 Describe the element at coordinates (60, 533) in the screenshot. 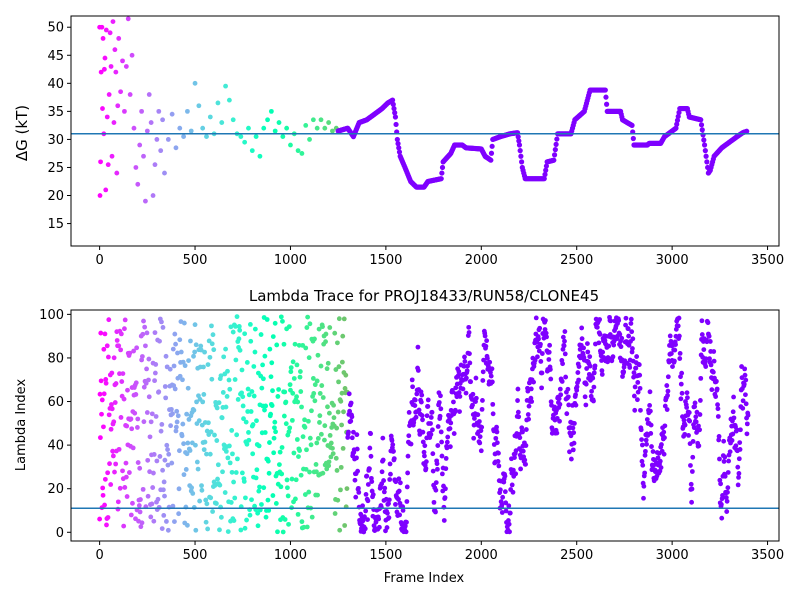

I see `y-tick-label: 0` at that location.